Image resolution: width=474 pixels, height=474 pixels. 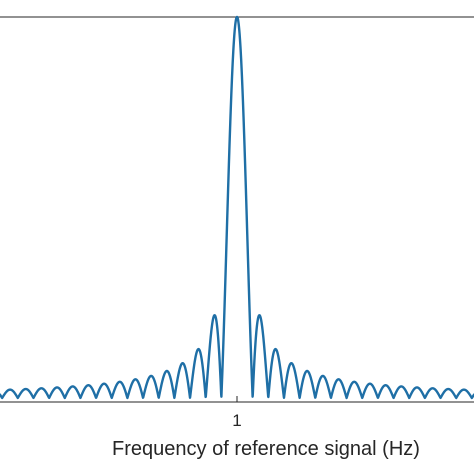 I want to click on x-axis-label: Frequency of reference signal (Hz), so click(x=266, y=449).